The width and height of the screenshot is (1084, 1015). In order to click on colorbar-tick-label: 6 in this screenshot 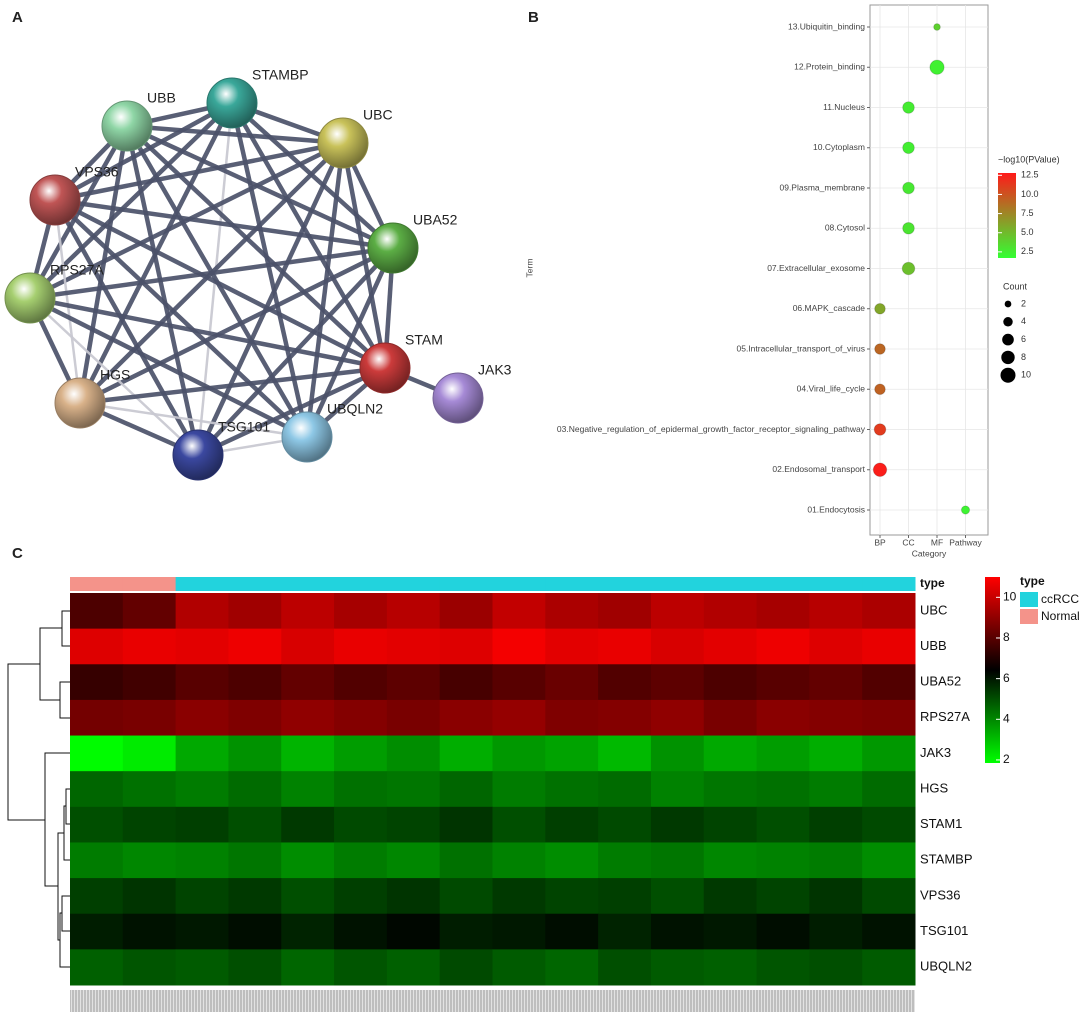, I will do `click(1006, 678)`.